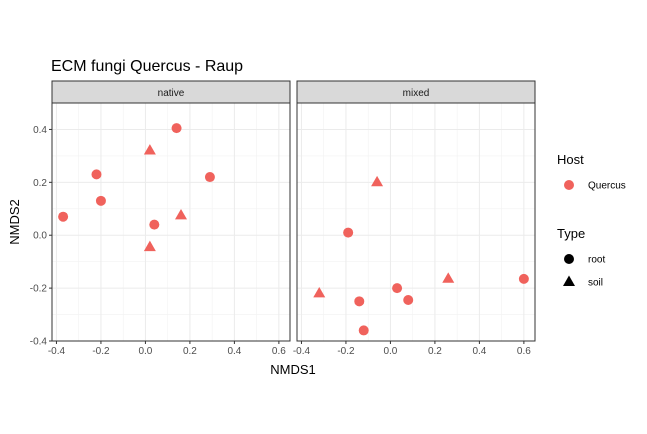  I want to click on y-tick-label: -0.2, so click(39, 289).